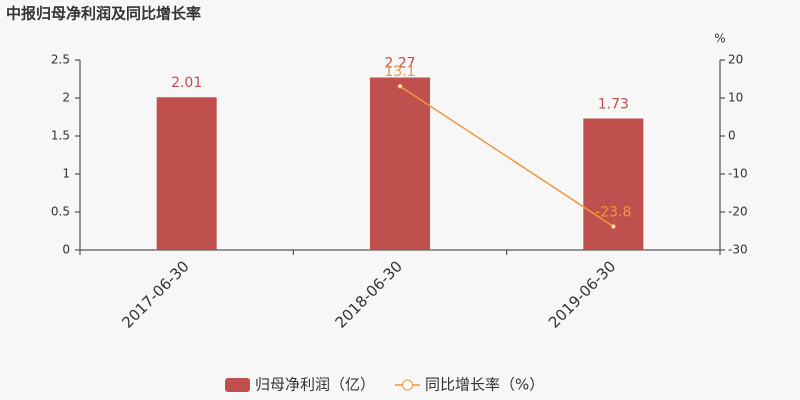 The height and width of the screenshot is (400, 800). What do you see at coordinates (738, 250) in the screenshot?
I see `y2-tick-label: -30` at bounding box center [738, 250].